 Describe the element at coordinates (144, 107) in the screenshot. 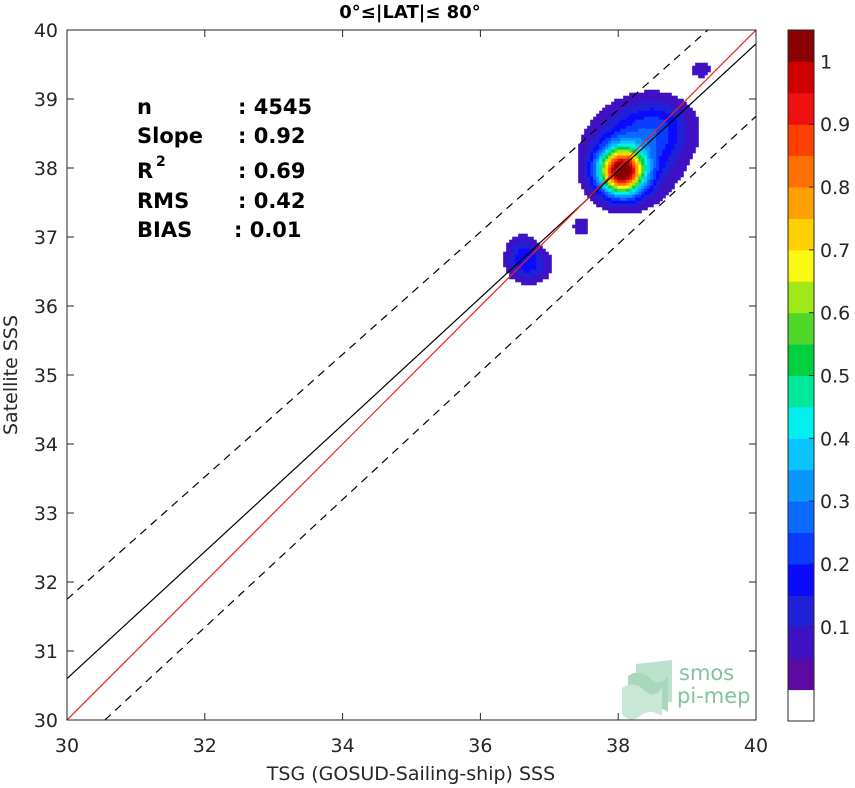

I see `stat-n-label: n` at that location.